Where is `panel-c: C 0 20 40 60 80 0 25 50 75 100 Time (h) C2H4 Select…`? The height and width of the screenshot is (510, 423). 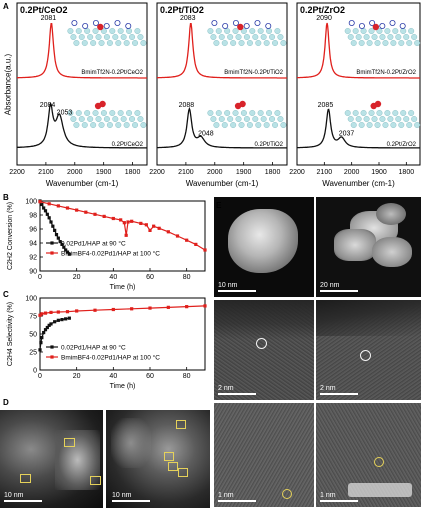
panel-c: C 0 20 40 60 80 0 25 50 75 100 Time (h) C2H4 Select… is located at coordinates (106, 340).